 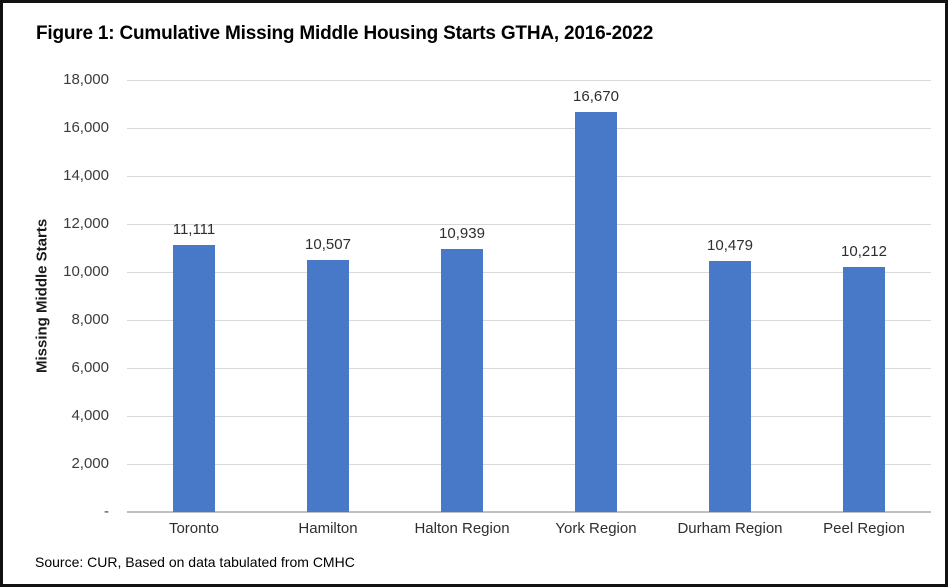 I want to click on x-category-label: Durham Region, so click(x=730, y=528).